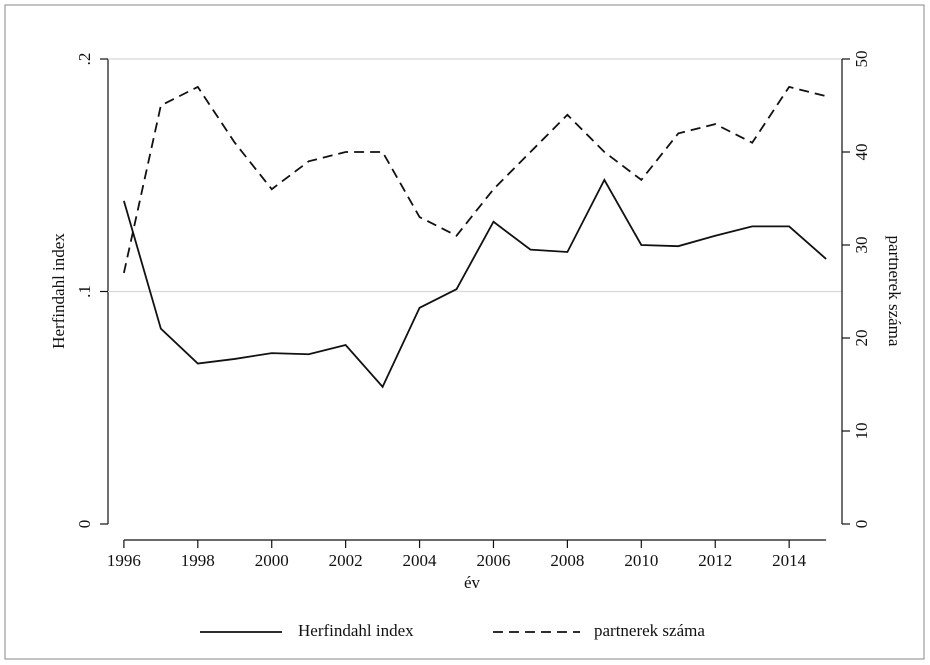 The width and height of the screenshot is (930, 665). I want to click on x-tick-label: 1998, so click(198, 560).